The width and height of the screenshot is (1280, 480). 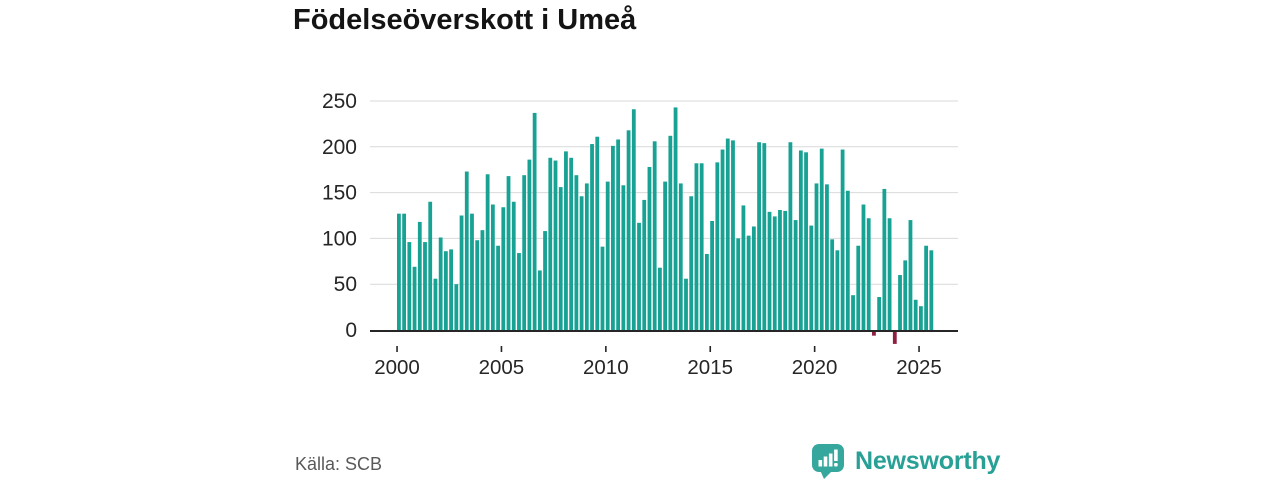 I want to click on bar-2009-Q2, so click(x=592, y=237).